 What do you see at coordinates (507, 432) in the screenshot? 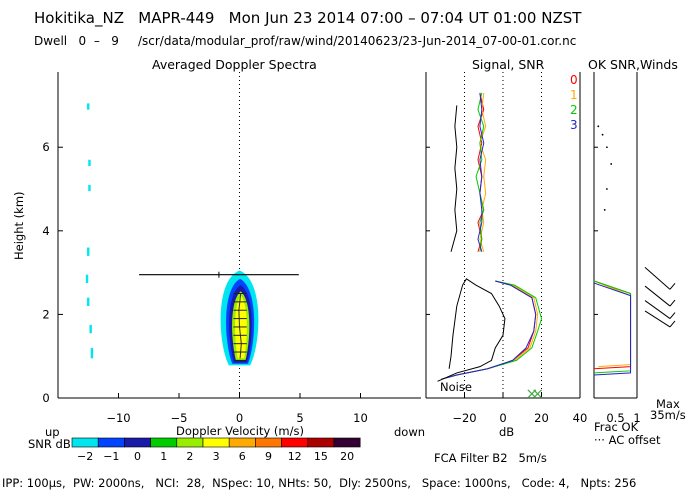
I see `db-axis-label: dB` at bounding box center [507, 432].